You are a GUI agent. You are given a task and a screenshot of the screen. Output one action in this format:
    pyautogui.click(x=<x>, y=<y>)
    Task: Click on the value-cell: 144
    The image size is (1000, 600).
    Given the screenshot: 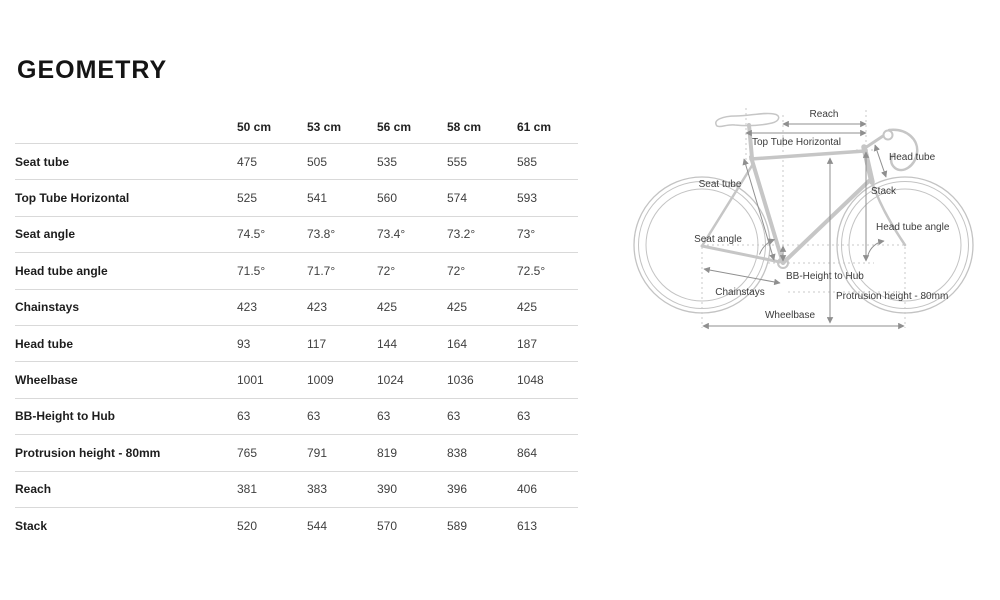 What is the action you would take?
    pyautogui.click(x=387, y=343)
    